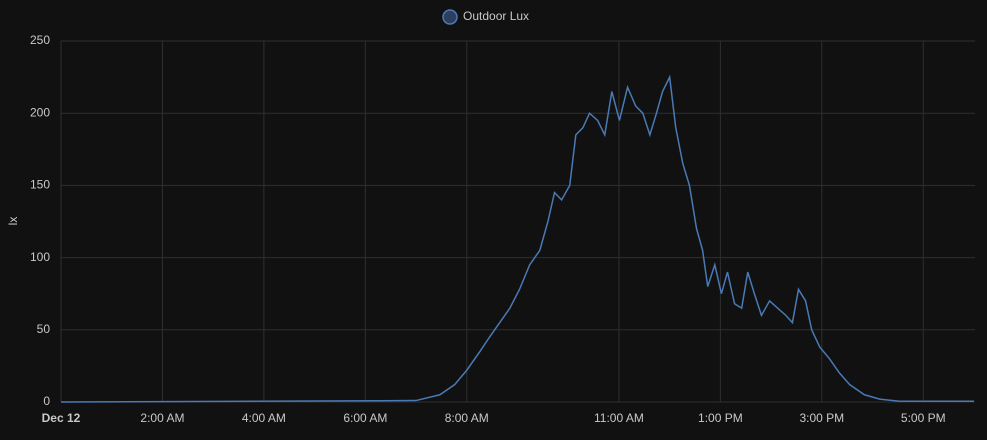 The height and width of the screenshot is (440, 987). I want to click on legend-swatch, so click(450, 17).